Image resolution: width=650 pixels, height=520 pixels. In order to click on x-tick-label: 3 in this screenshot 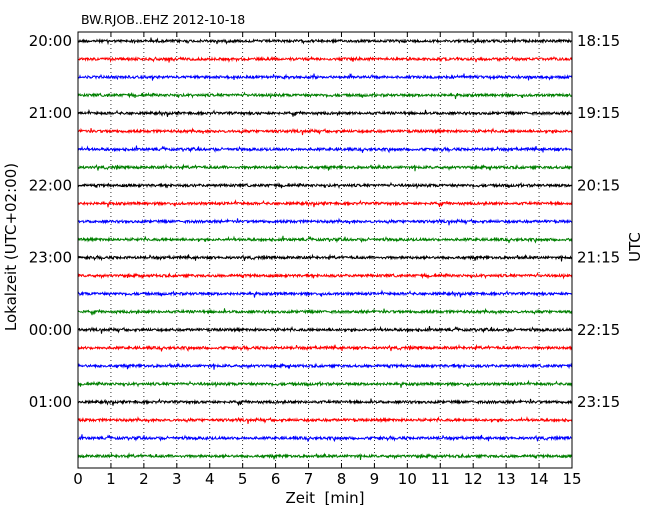, I will do `click(177, 479)`.